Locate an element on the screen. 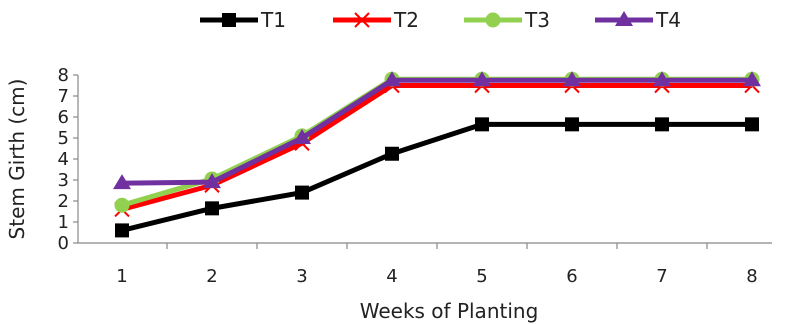  x-axis-title: Weeks of Planting is located at coordinates (449, 311).